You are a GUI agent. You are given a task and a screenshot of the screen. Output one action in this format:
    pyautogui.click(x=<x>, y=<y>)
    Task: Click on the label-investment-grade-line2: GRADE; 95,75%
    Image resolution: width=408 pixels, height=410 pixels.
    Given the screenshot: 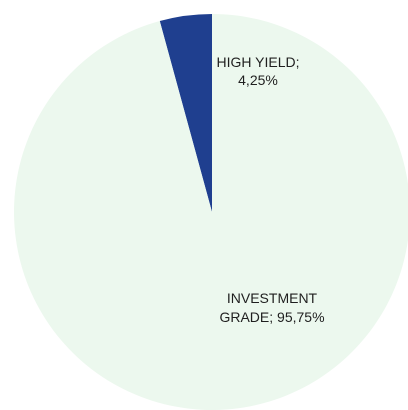 What is the action you would take?
    pyautogui.click(x=271, y=317)
    